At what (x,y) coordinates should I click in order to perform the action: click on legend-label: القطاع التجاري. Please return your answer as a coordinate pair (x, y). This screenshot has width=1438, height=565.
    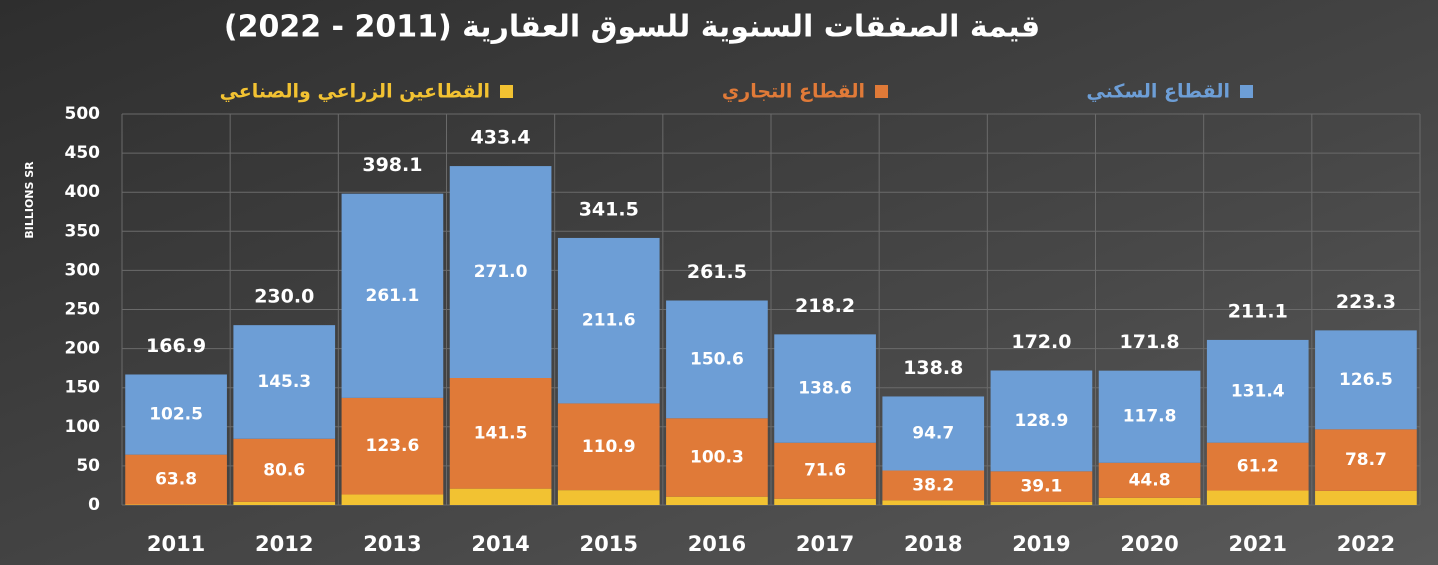
    Looking at the image, I should click on (793, 92).